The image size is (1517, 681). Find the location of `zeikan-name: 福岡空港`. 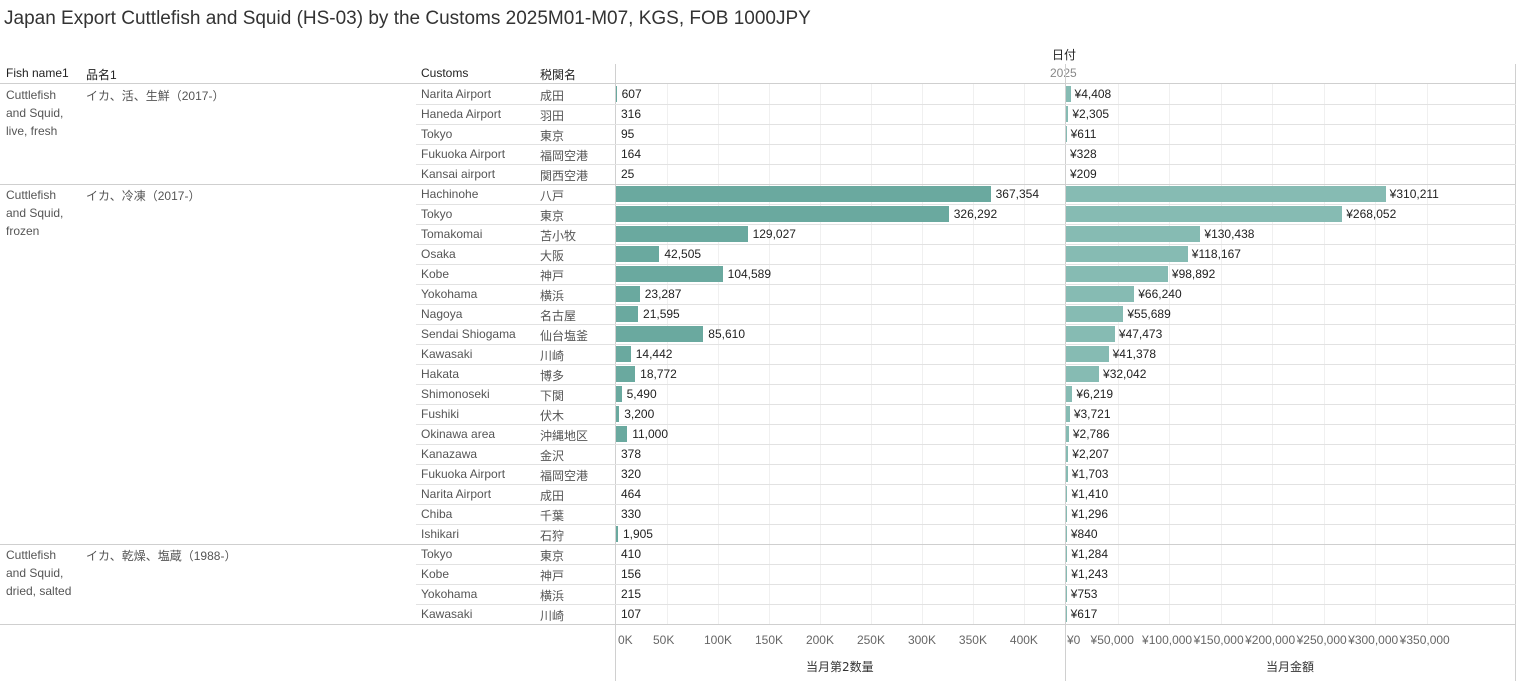

zeikan-name: 福岡空港 is located at coordinates (564, 476).